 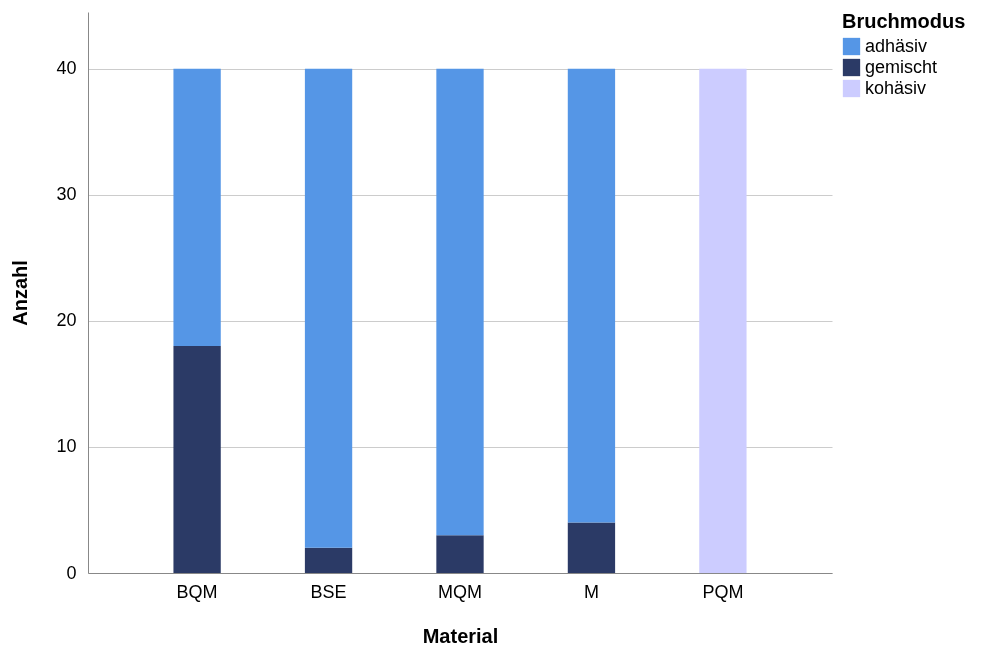 What do you see at coordinates (460, 591) in the screenshot?
I see `x-tick-label: MQM` at bounding box center [460, 591].